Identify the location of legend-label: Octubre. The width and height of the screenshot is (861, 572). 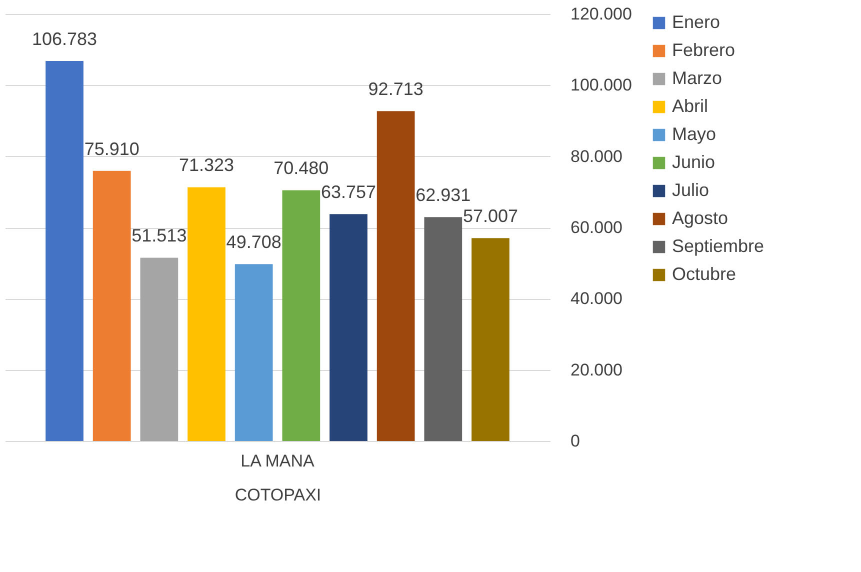
(704, 274).